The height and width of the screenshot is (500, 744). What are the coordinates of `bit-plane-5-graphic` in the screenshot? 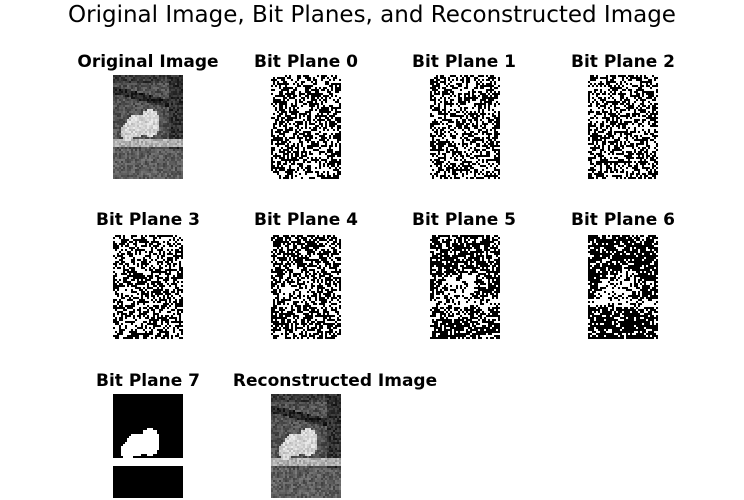 It's located at (465, 287).